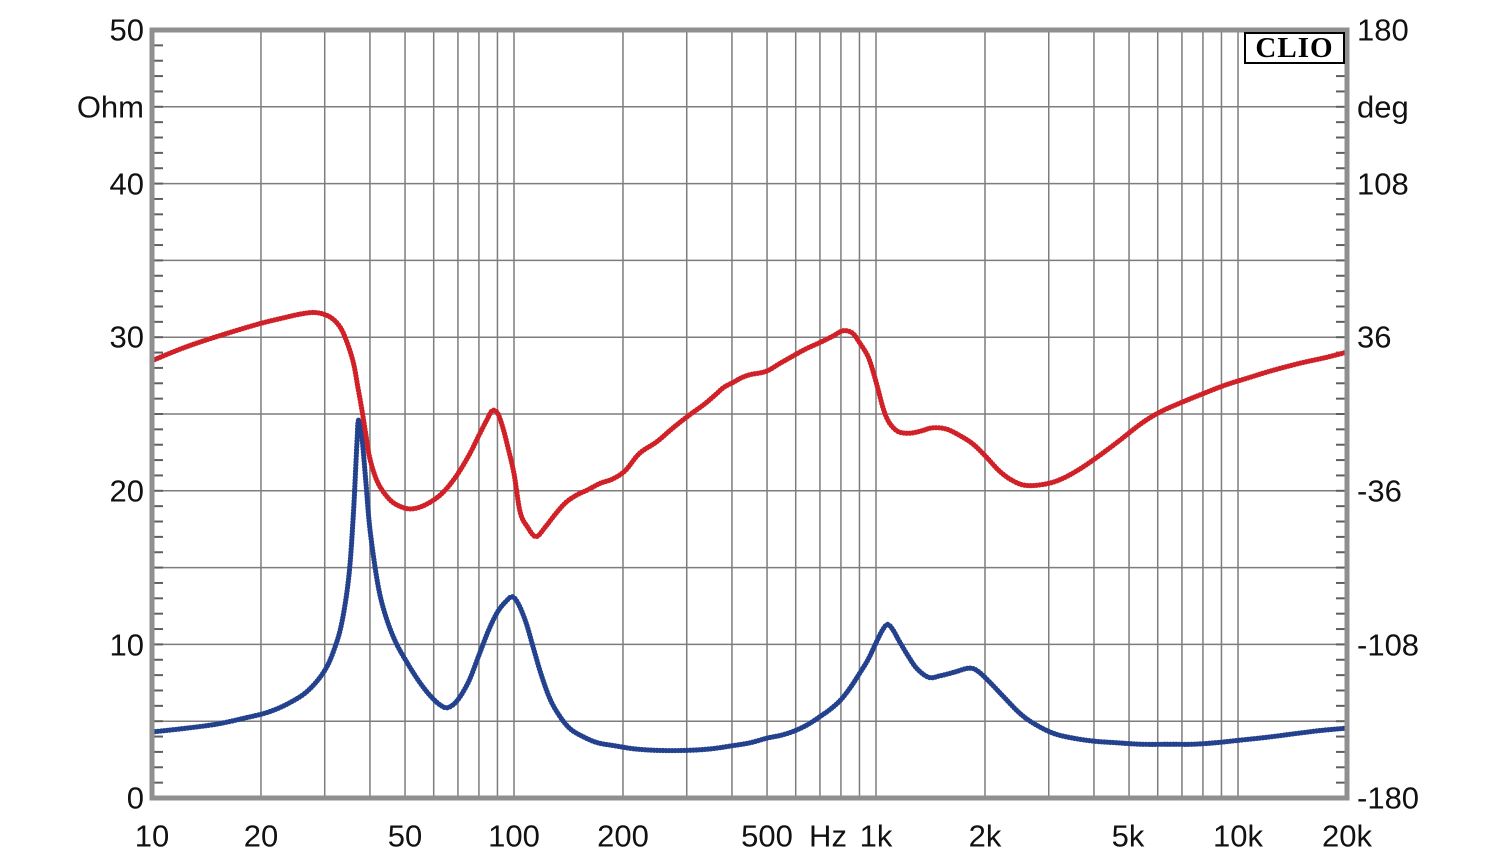 This screenshot has width=1500, height=864. What do you see at coordinates (135, 798) in the screenshot?
I see `y-left-tick-label: 0` at bounding box center [135, 798].